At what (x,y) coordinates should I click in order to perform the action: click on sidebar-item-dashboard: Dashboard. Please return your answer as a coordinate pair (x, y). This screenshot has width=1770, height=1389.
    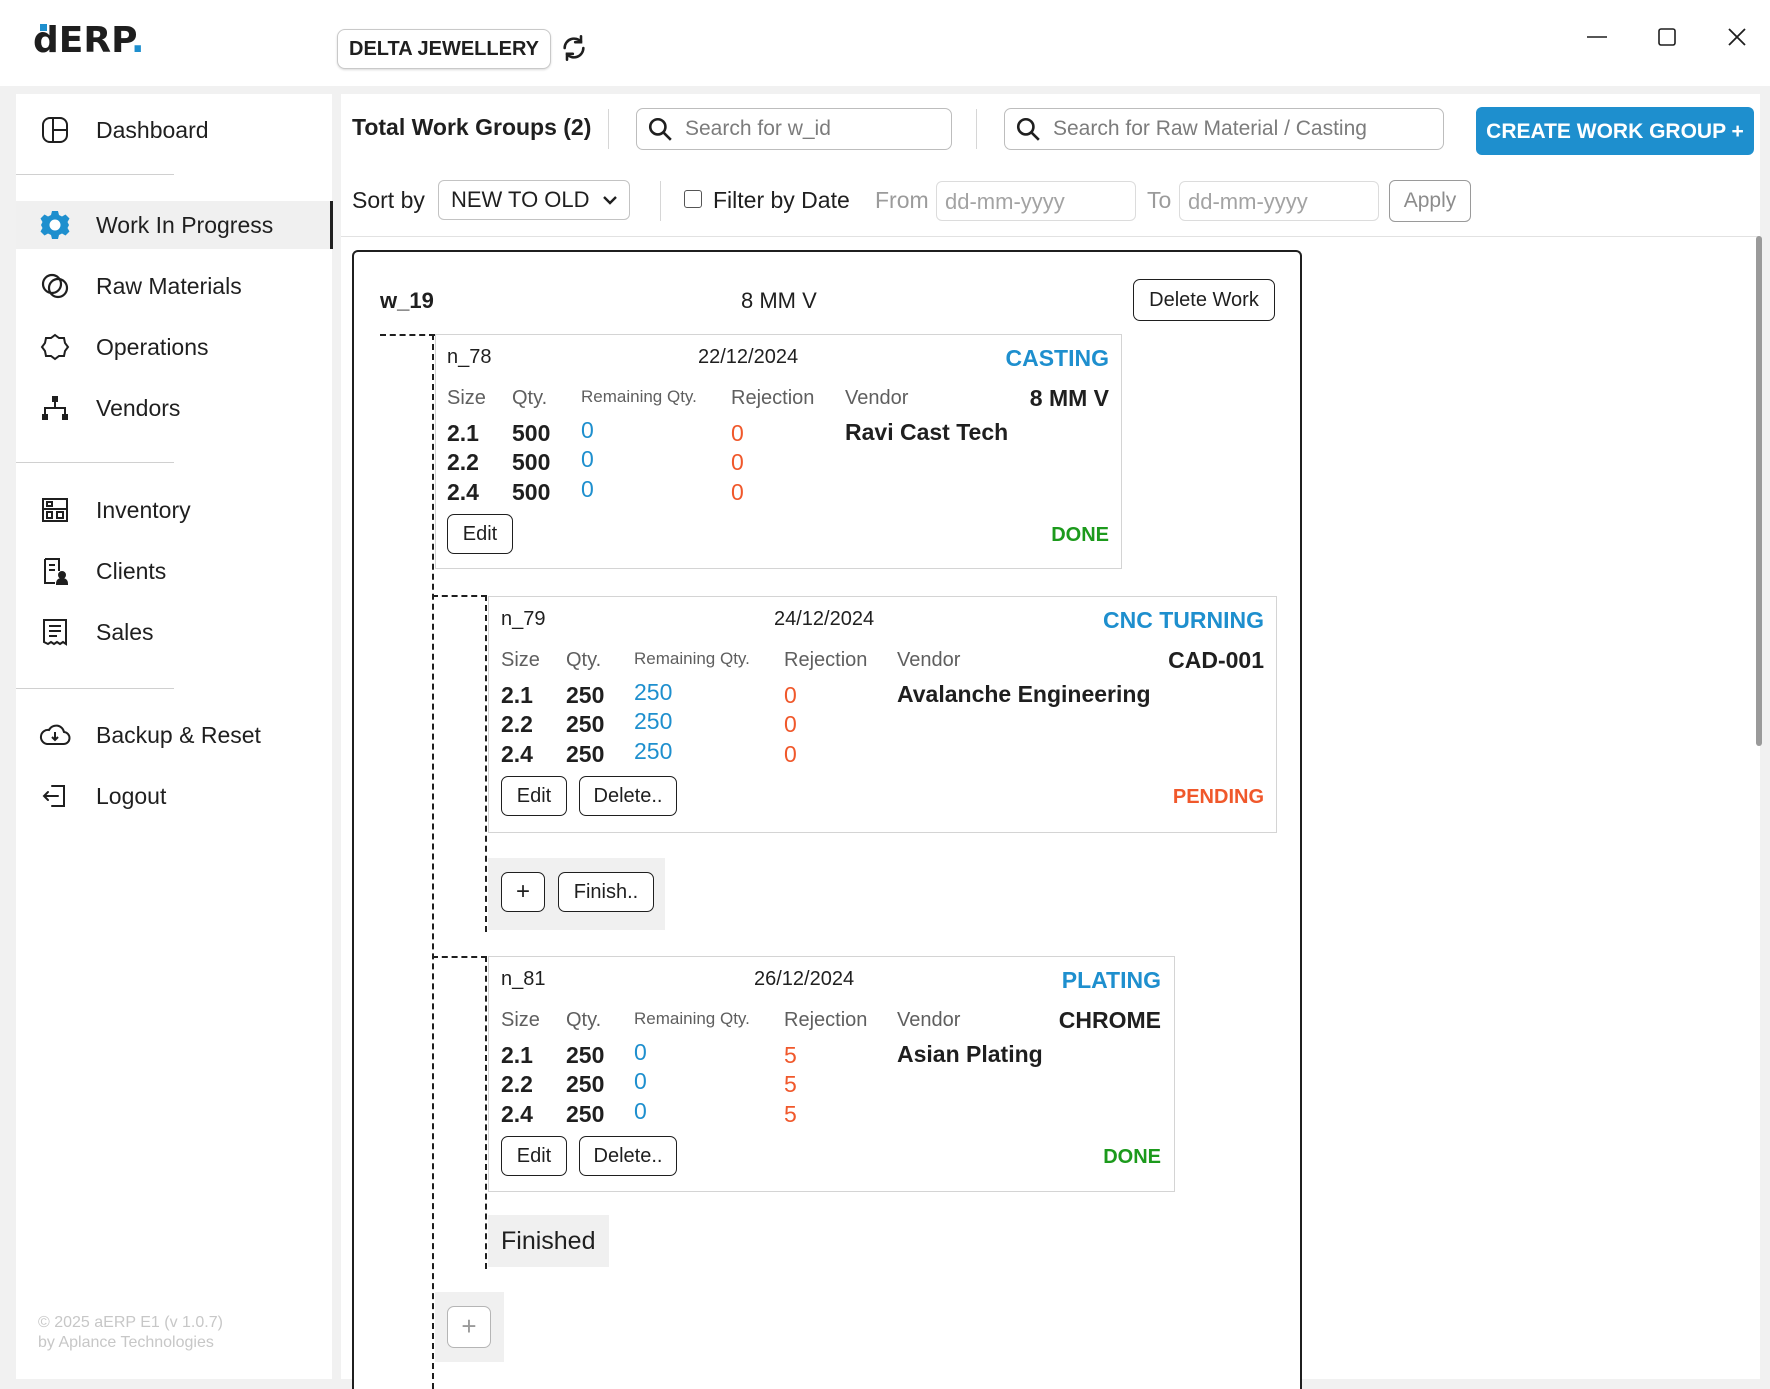
    Looking at the image, I should click on (174, 130).